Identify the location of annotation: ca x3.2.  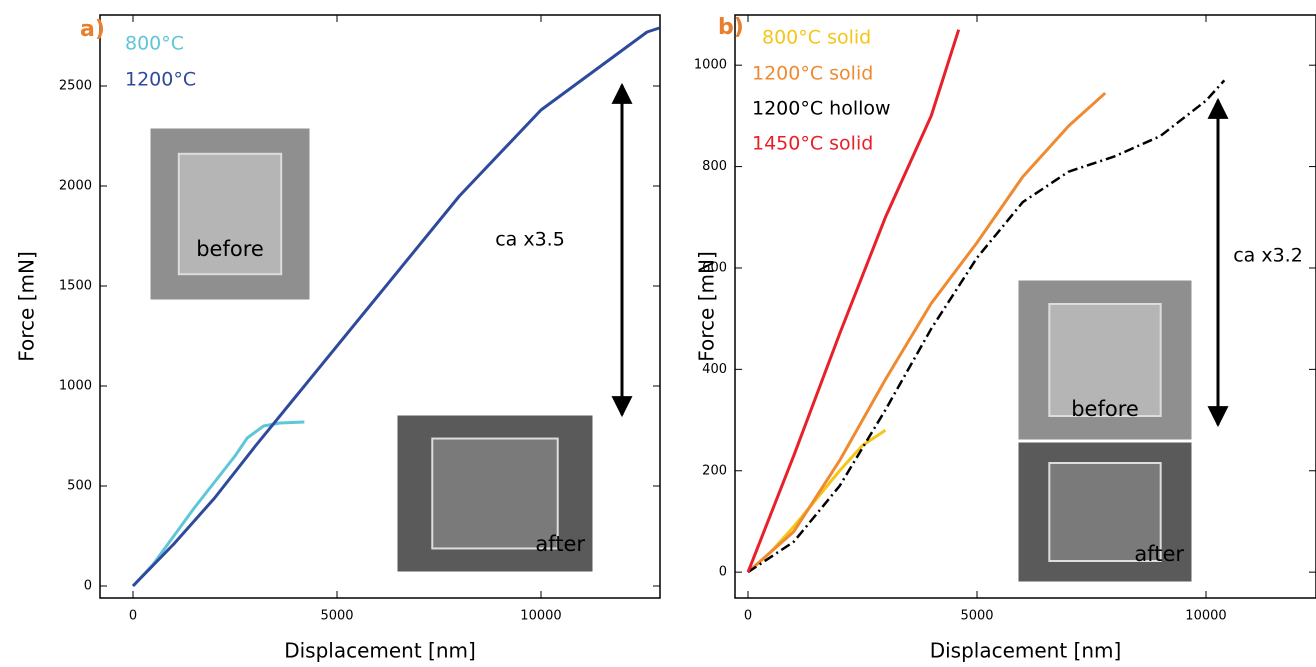
(1268, 256).